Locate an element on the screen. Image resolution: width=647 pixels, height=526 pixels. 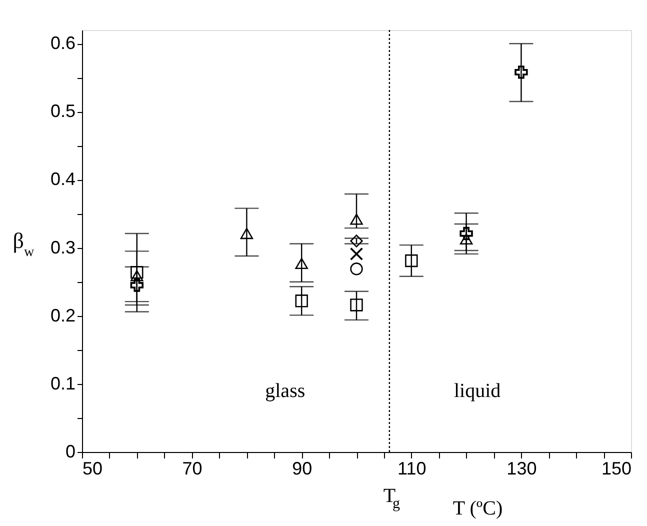
y-tick-label: 0.3 is located at coordinates (63, 247).